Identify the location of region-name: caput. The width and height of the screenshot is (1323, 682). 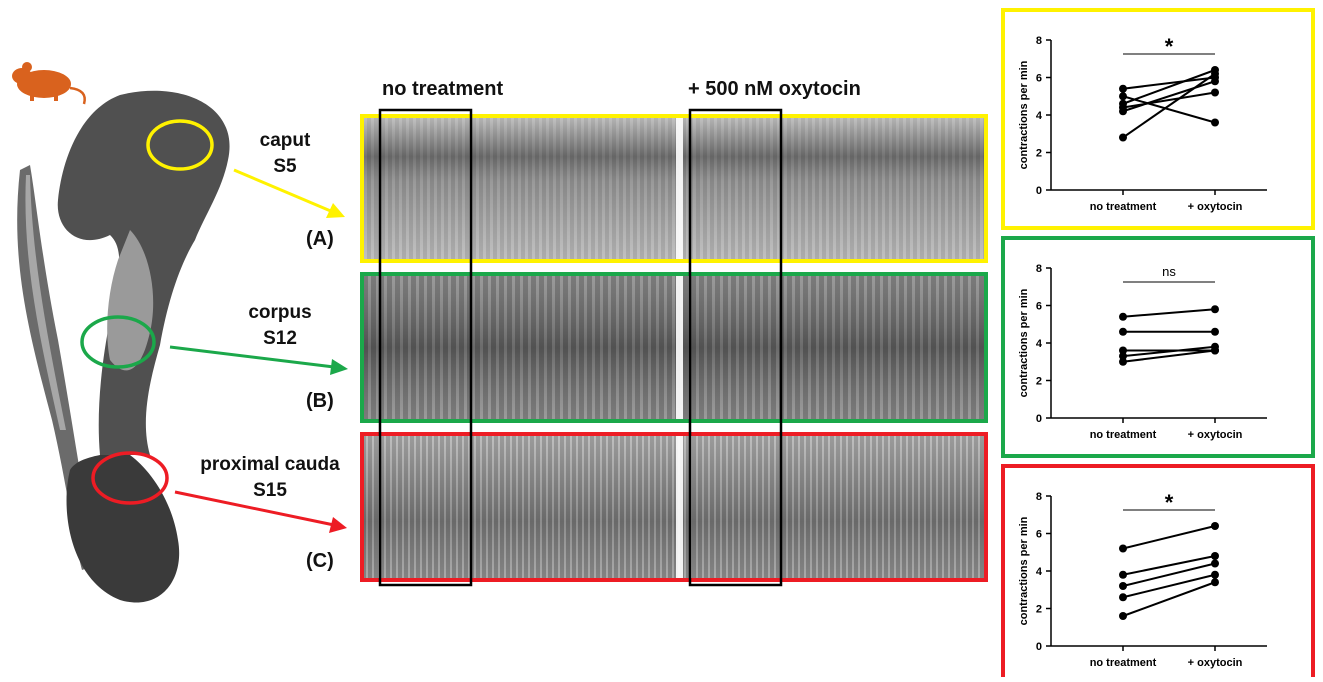
(285, 140).